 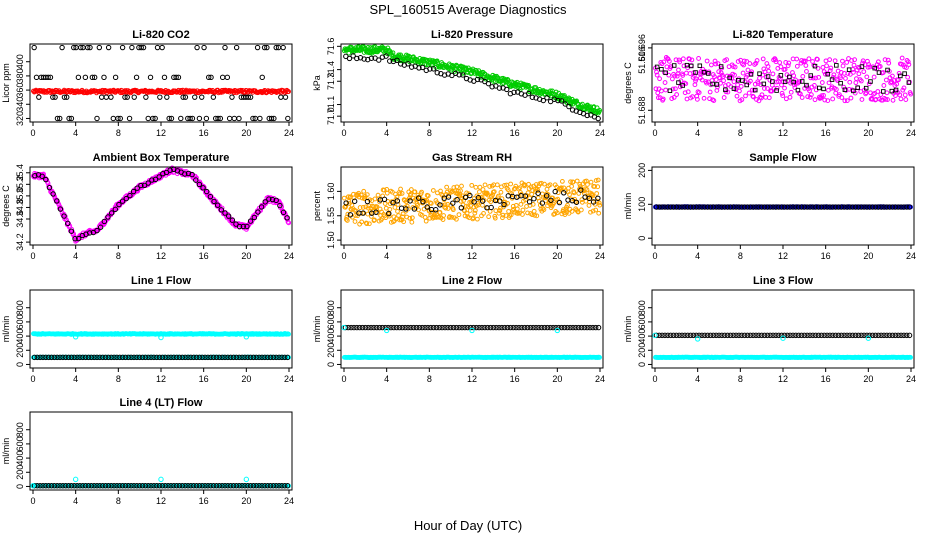 I want to click on x-tick-label: 16, so click(x=204, y=501).